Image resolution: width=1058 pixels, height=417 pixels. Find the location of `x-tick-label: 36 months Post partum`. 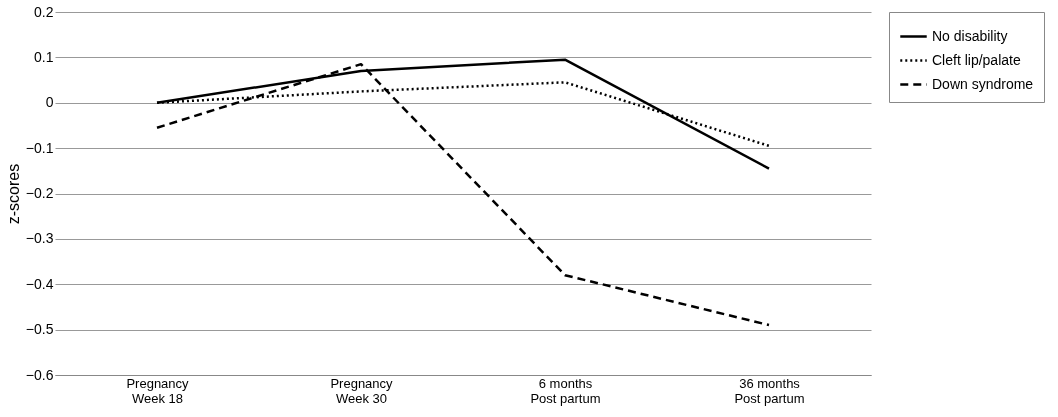

x-tick-label: 36 months Post partum is located at coordinates (769, 390).